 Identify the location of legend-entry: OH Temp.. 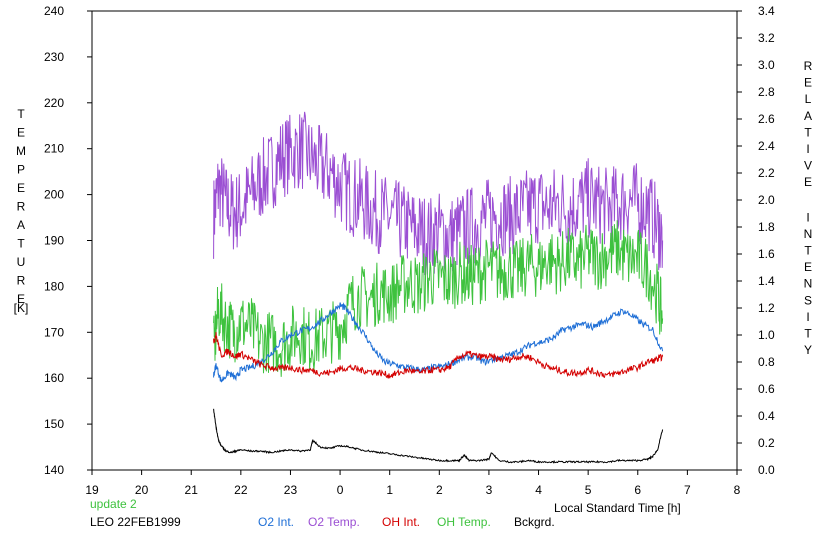
(464, 522).